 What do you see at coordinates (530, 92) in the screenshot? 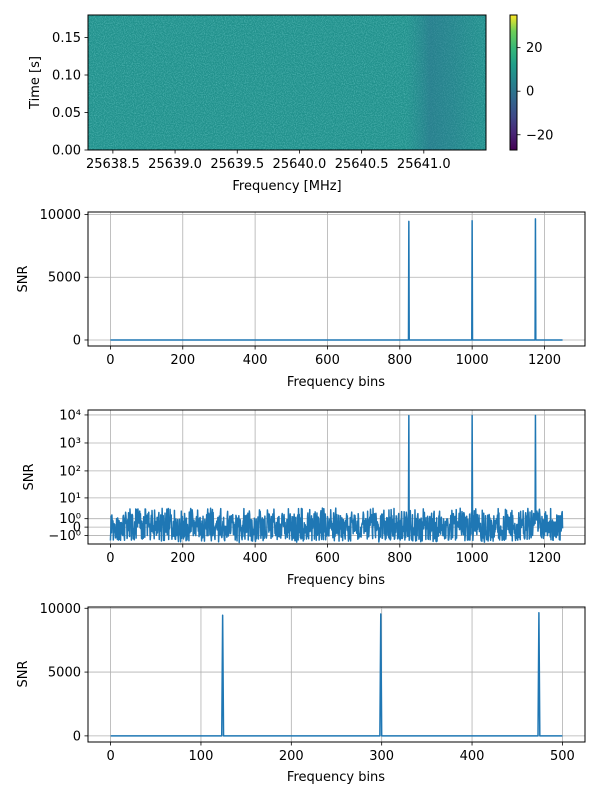
I see `colorbar-tick-label: 0` at bounding box center [530, 92].